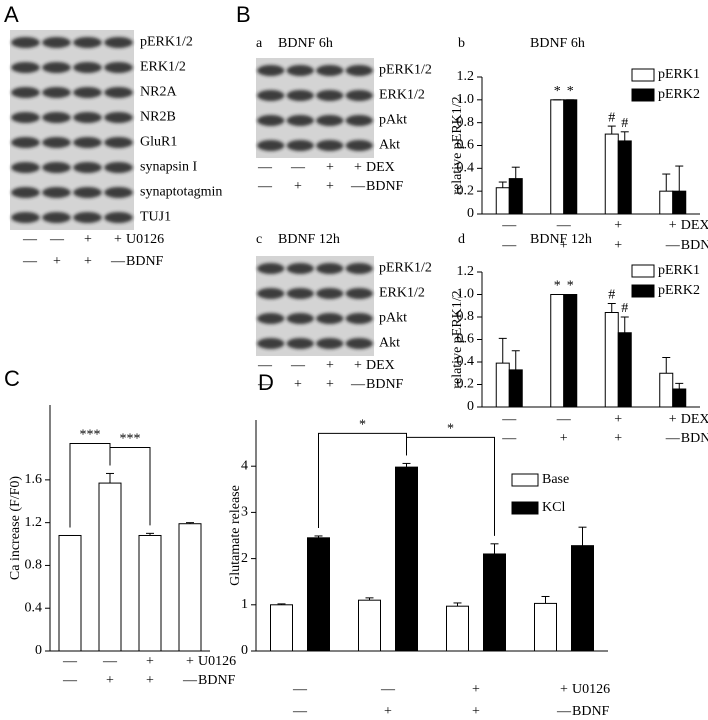  I want to click on y-axis-label: Ca increase (F/F0), so click(15, 528).